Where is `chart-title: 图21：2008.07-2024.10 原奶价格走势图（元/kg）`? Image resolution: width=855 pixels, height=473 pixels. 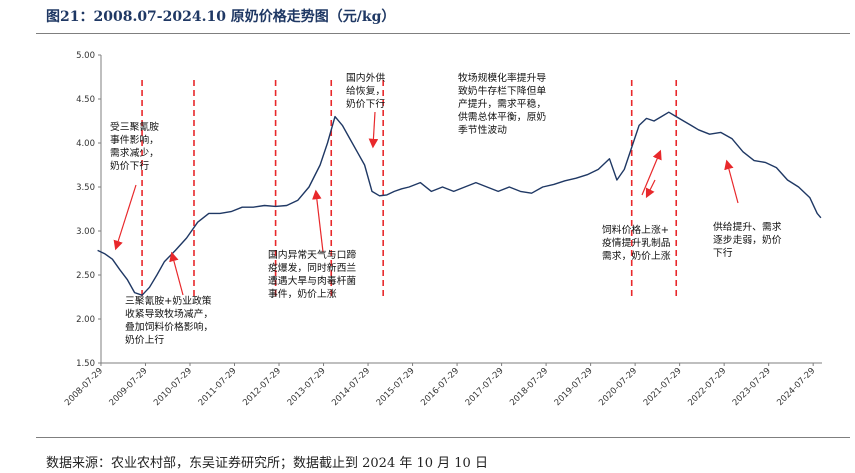
chart-title: 图21：2008.07-2024.10 原奶价格走势图（元/kg） is located at coordinates (221, 17).